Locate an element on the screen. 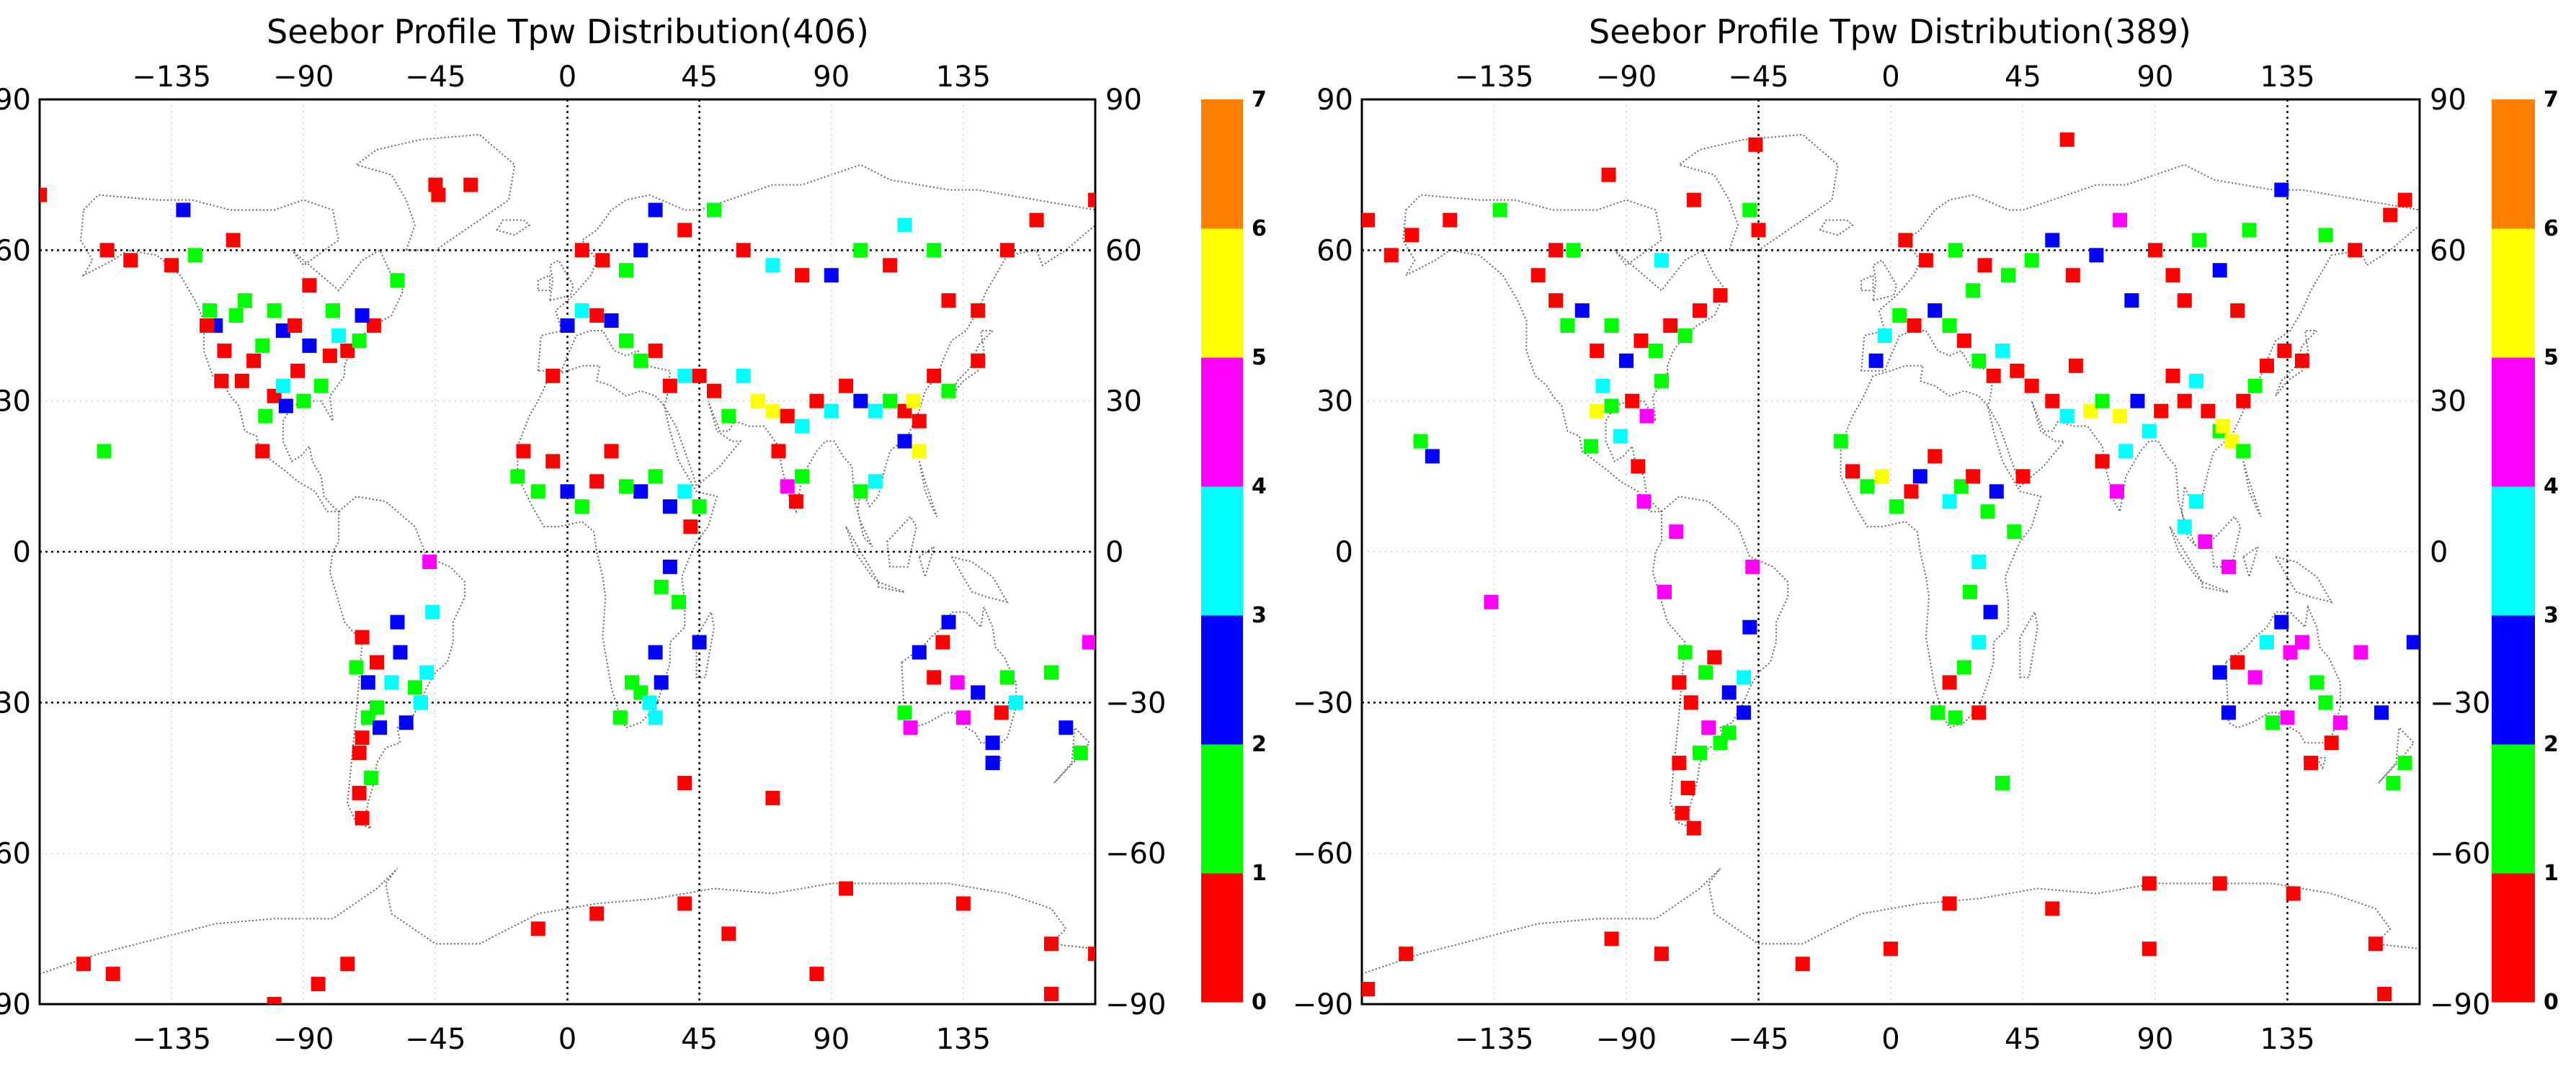  left-tick-label: 0 is located at coordinates (22, 552).